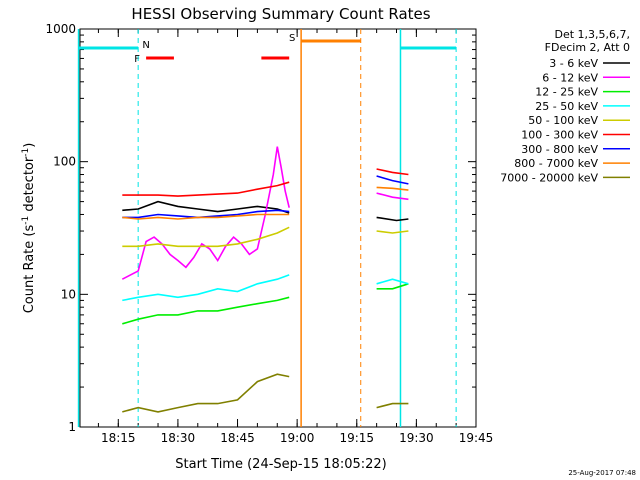 This screenshot has width=640, height=480. I want to click on footer-timestamp: 25-Aug-2017 07:48, so click(602, 473).